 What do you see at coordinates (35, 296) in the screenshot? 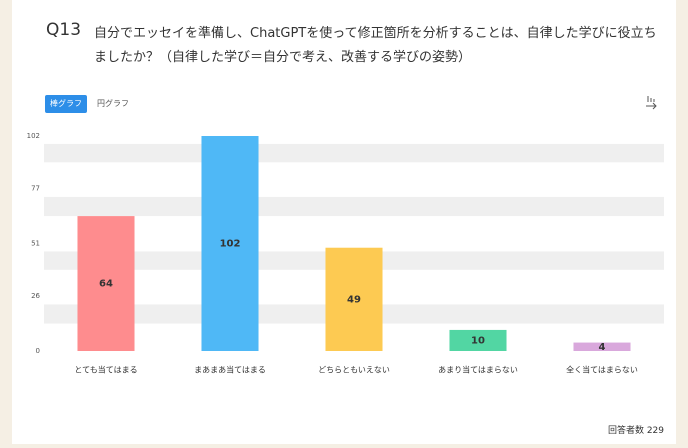
I see `y-tick-label: 26` at bounding box center [35, 296].